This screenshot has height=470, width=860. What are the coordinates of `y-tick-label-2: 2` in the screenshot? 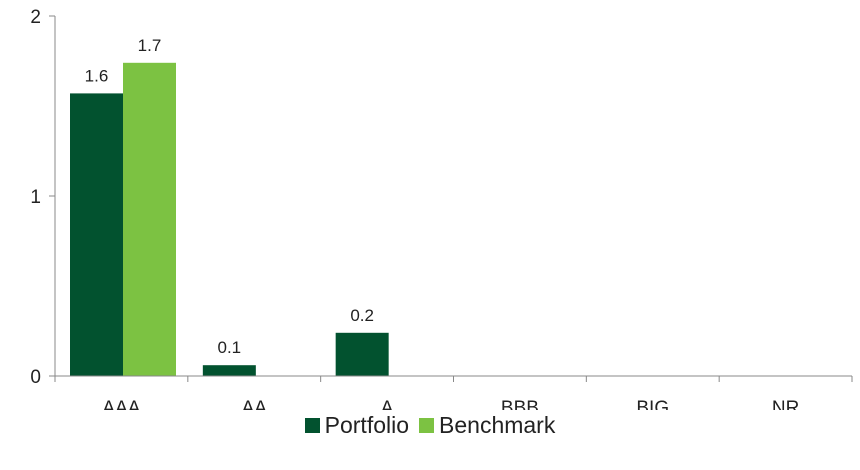 It's located at (35, 17).